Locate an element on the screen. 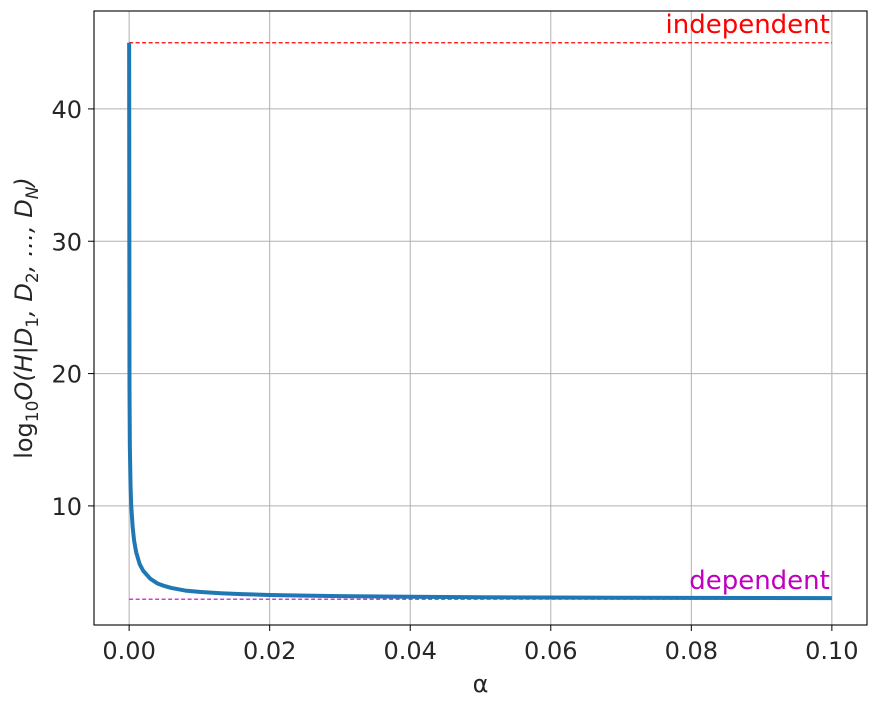 The width and height of the screenshot is (877, 707). y-axis-title-prefix: log is located at coordinates (24, 440).